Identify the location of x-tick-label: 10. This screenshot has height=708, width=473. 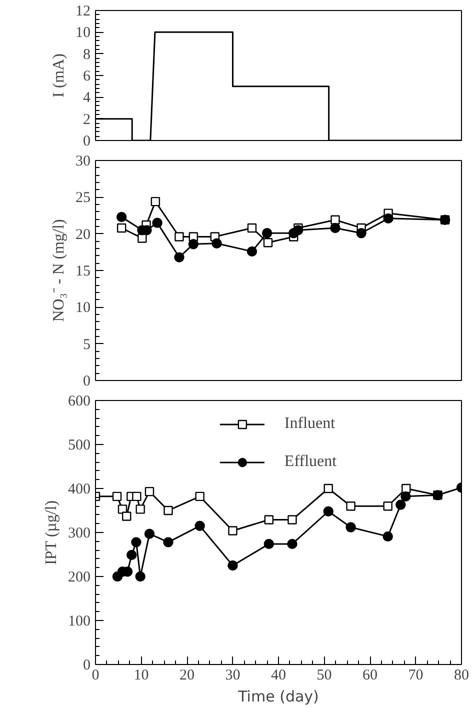
(141, 676).